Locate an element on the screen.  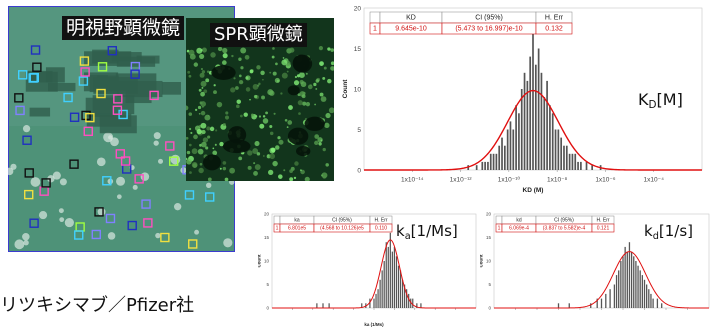
kdiss-ytick-label: 15 is located at coordinates (489, 237).